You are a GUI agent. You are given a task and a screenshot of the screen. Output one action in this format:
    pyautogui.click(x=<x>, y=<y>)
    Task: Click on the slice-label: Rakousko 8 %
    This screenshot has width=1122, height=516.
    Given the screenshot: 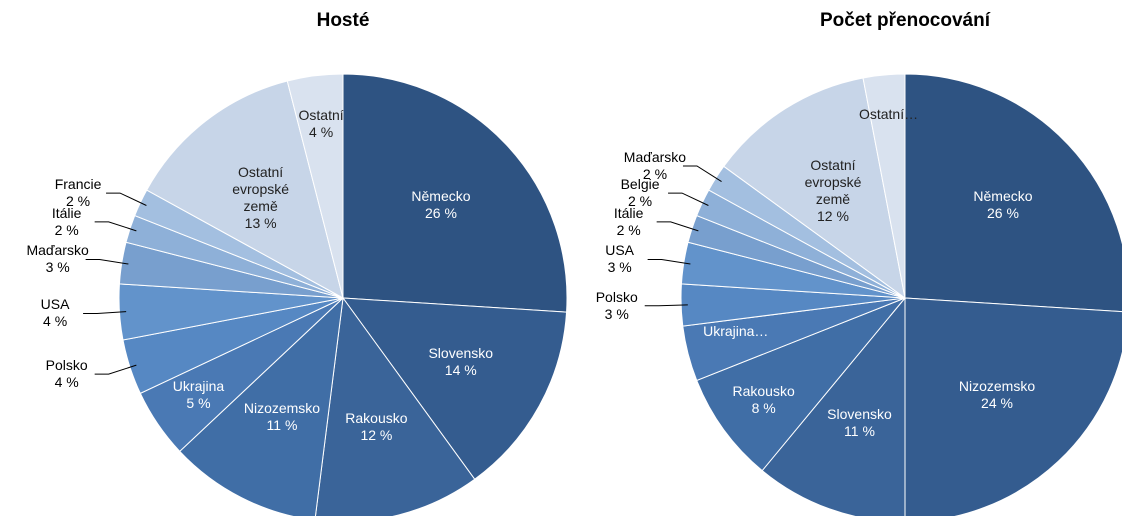 What is the action you would take?
    pyautogui.click(x=764, y=400)
    